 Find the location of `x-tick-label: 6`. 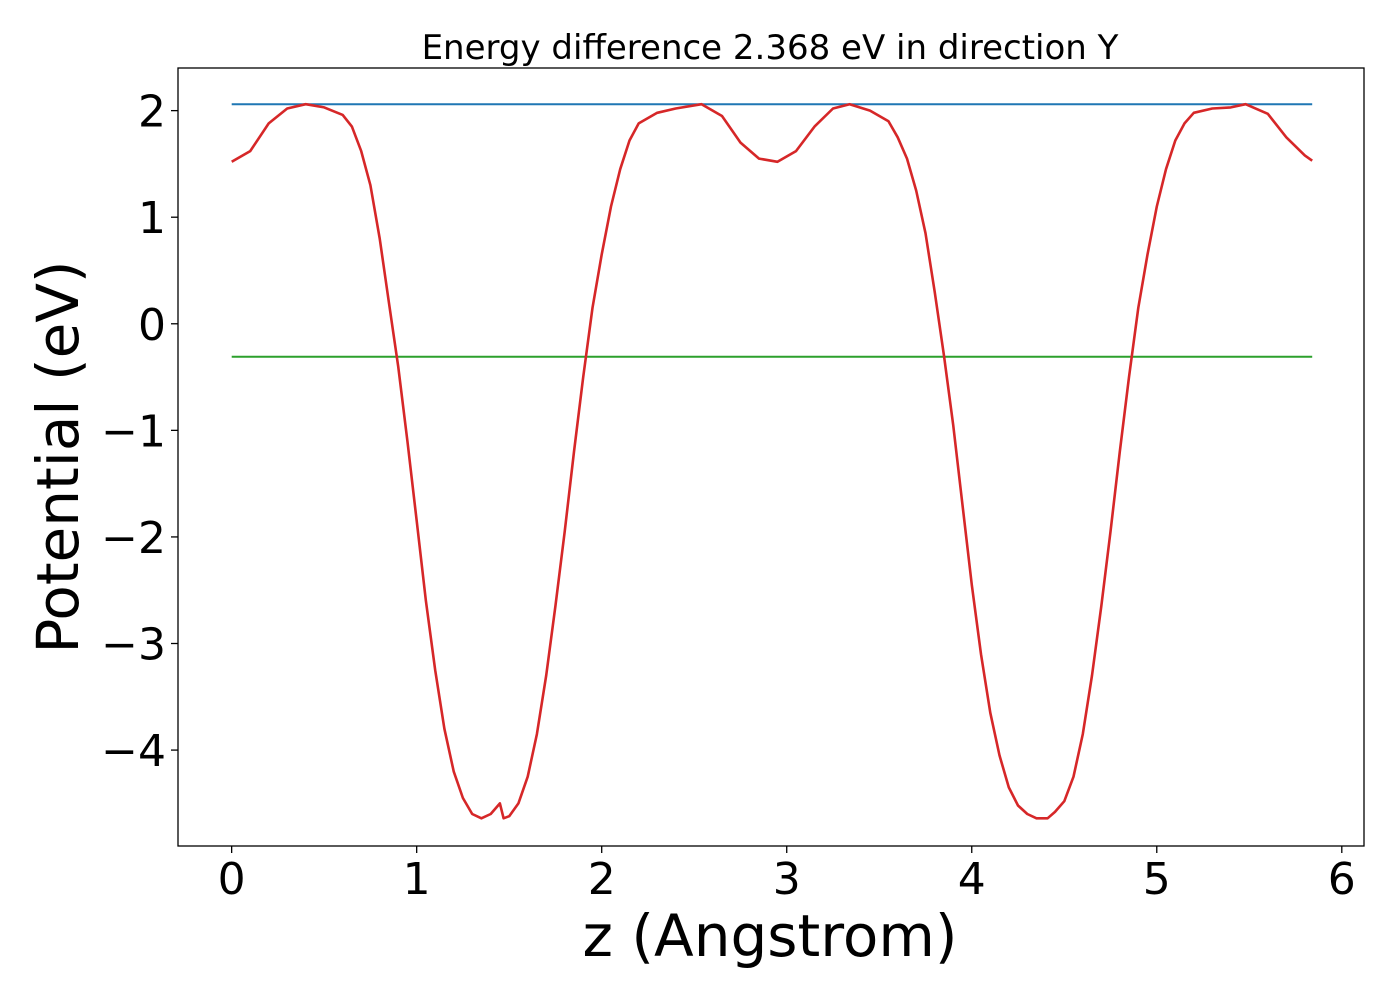

x-tick-label: 6 is located at coordinates (1342, 879).